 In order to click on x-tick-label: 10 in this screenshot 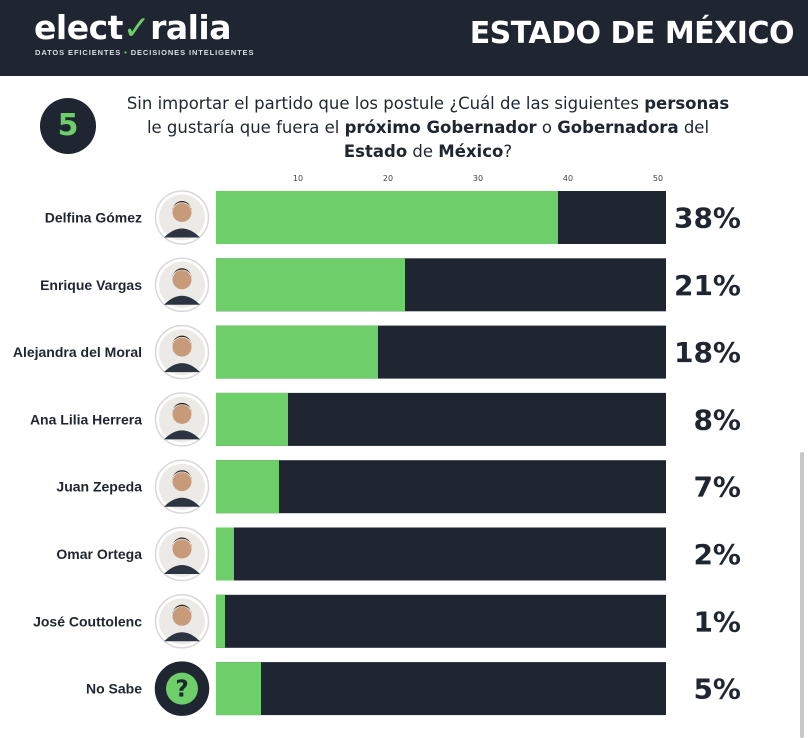, I will do `click(298, 178)`.